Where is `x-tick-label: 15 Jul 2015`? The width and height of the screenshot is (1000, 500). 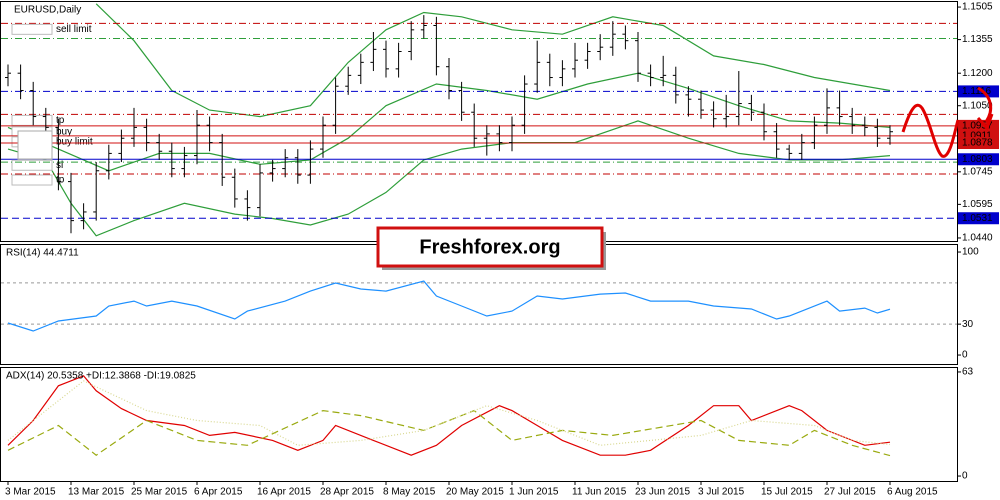
x-tick-label: 15 Jul 2015 is located at coordinates (787, 492).